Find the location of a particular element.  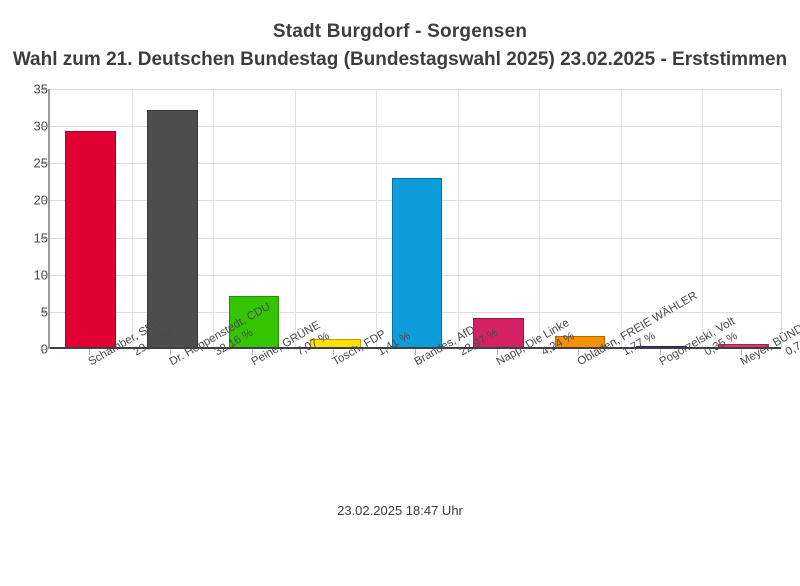

y-axis-tick-label: 30 is located at coordinates (40, 126).